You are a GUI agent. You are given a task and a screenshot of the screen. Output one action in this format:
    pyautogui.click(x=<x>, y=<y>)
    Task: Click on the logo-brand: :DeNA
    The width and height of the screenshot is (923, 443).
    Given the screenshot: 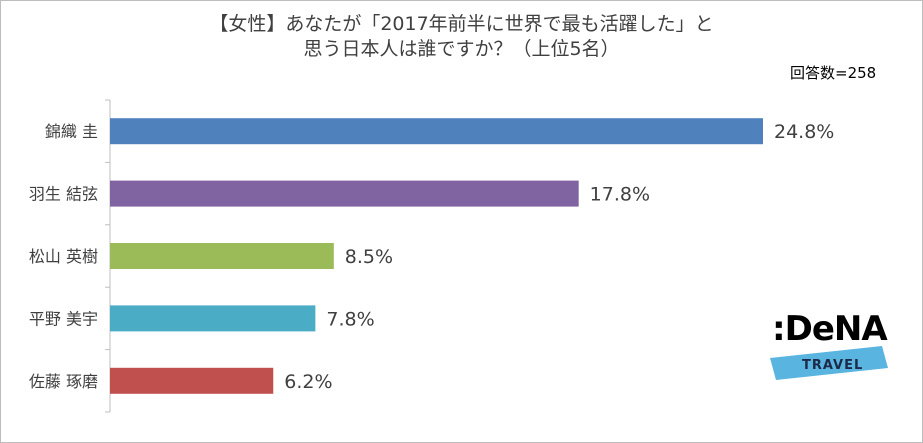 What is the action you would take?
    pyautogui.click(x=830, y=329)
    